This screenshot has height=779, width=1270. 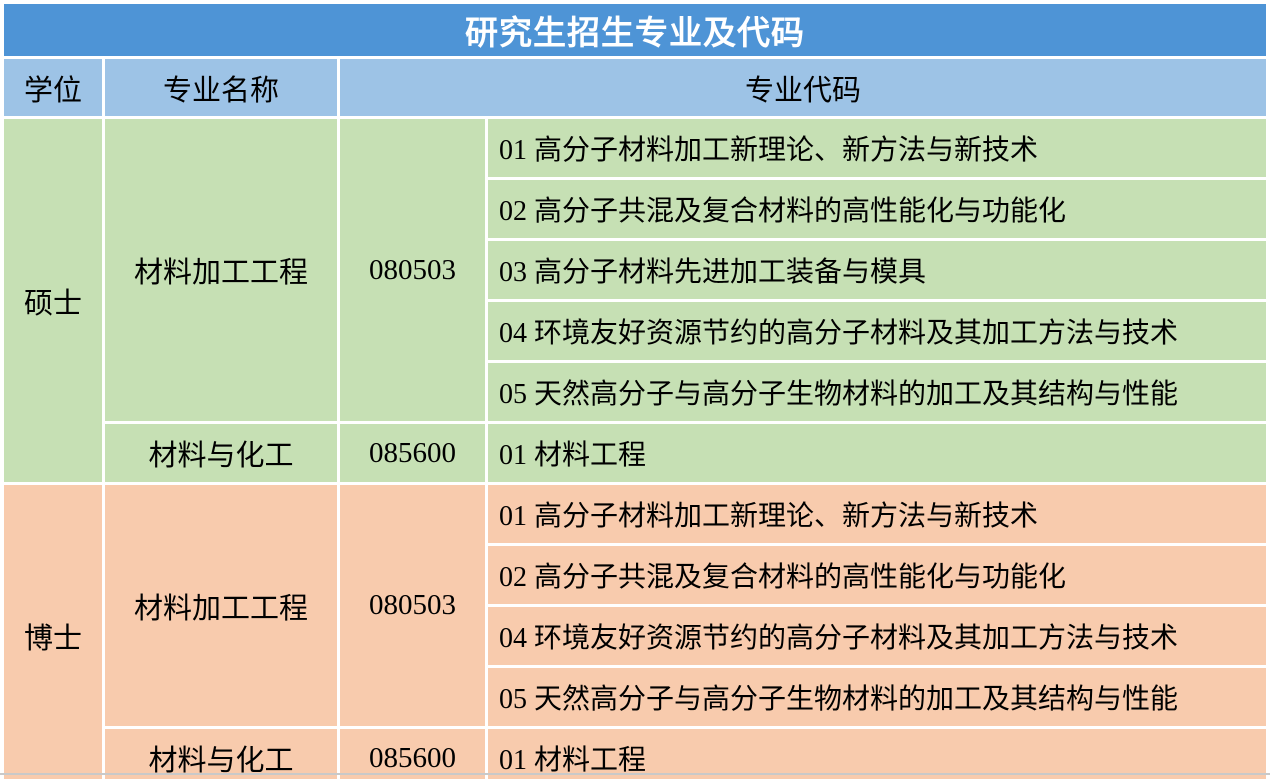 What do you see at coordinates (877, 270) in the screenshot?
I see `direction-cell: 03 高分子材料先进加工装备与模具` at bounding box center [877, 270].